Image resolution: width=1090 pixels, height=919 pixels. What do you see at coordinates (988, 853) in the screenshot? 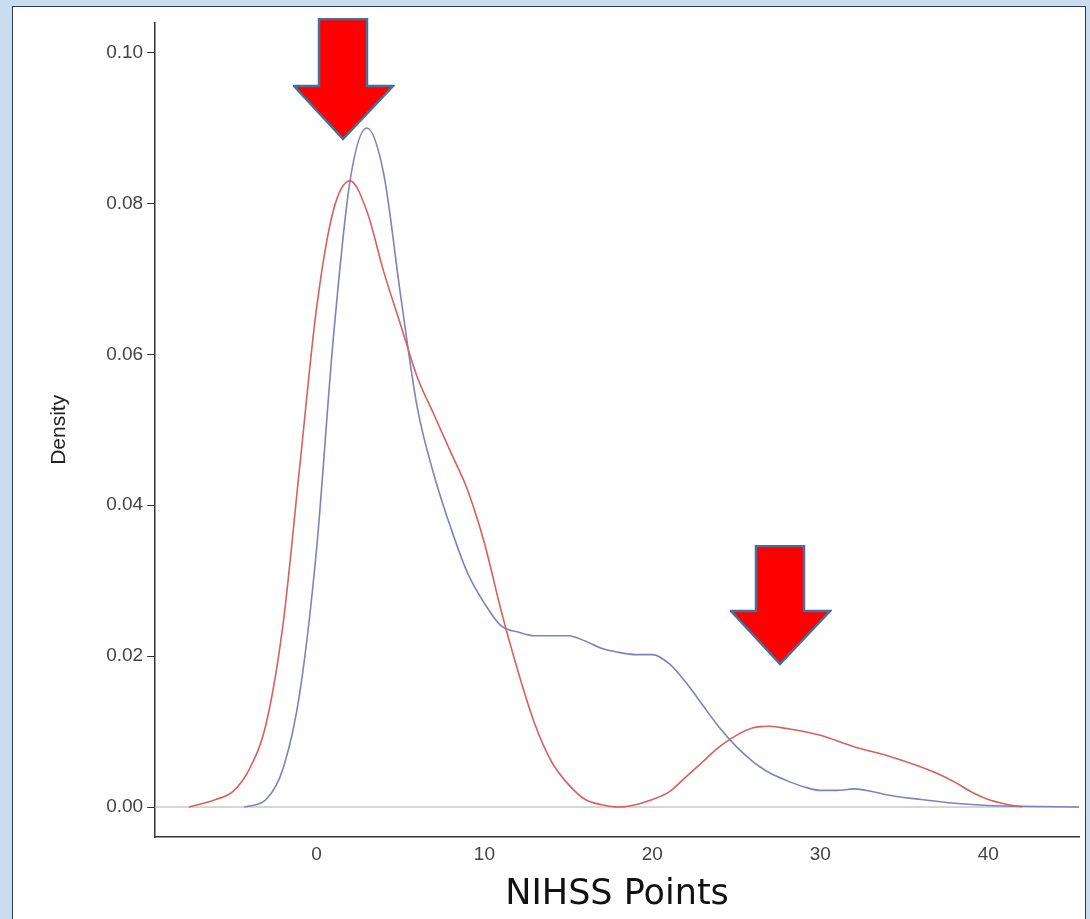
I see `x-tick-label: 40` at bounding box center [988, 853].